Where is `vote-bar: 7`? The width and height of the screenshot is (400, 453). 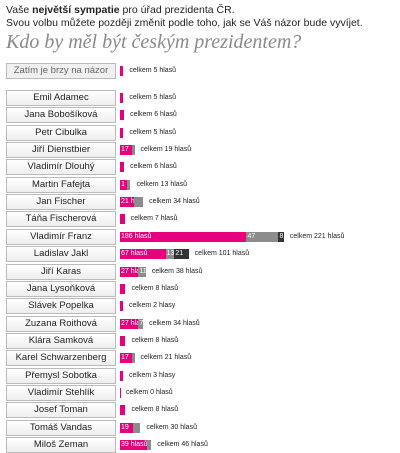
vote-bar: 7 is located at coordinates (141, 323).